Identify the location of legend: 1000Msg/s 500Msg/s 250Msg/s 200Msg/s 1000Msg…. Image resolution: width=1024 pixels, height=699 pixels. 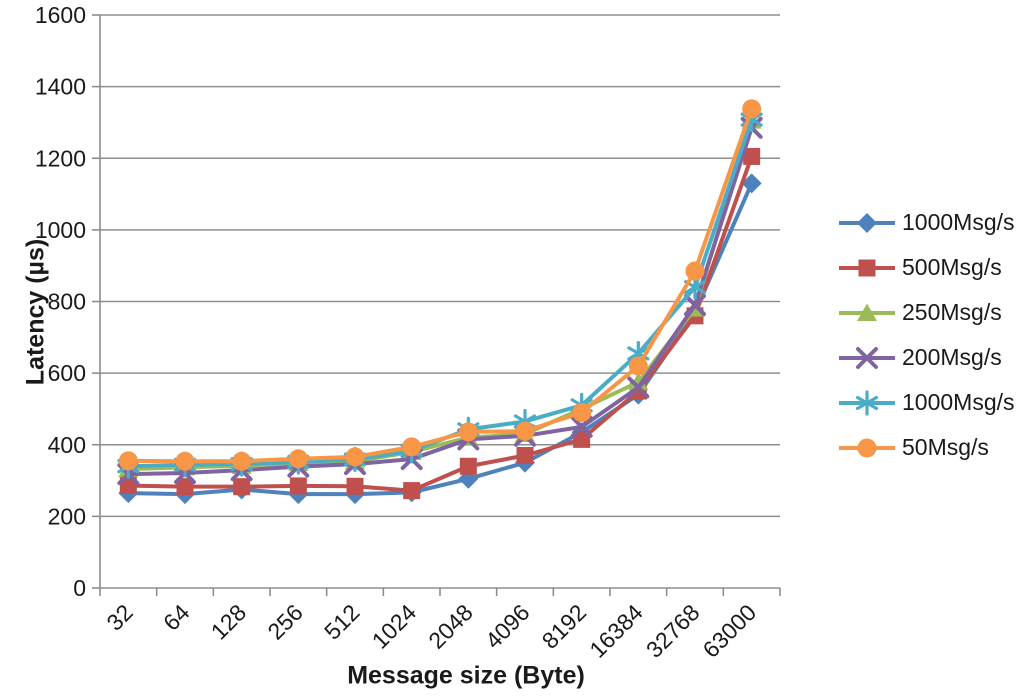
(926, 335).